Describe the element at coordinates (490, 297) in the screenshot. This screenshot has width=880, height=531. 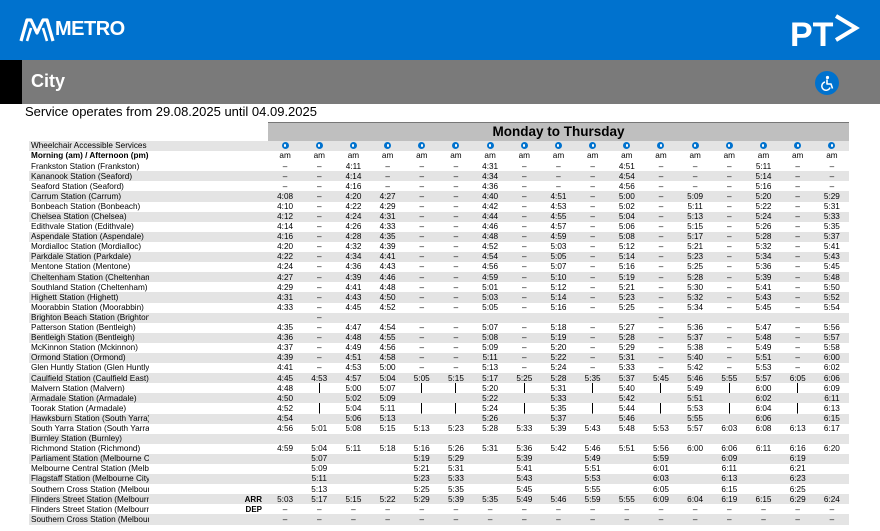
I see `time-cell: 5:03` at that location.